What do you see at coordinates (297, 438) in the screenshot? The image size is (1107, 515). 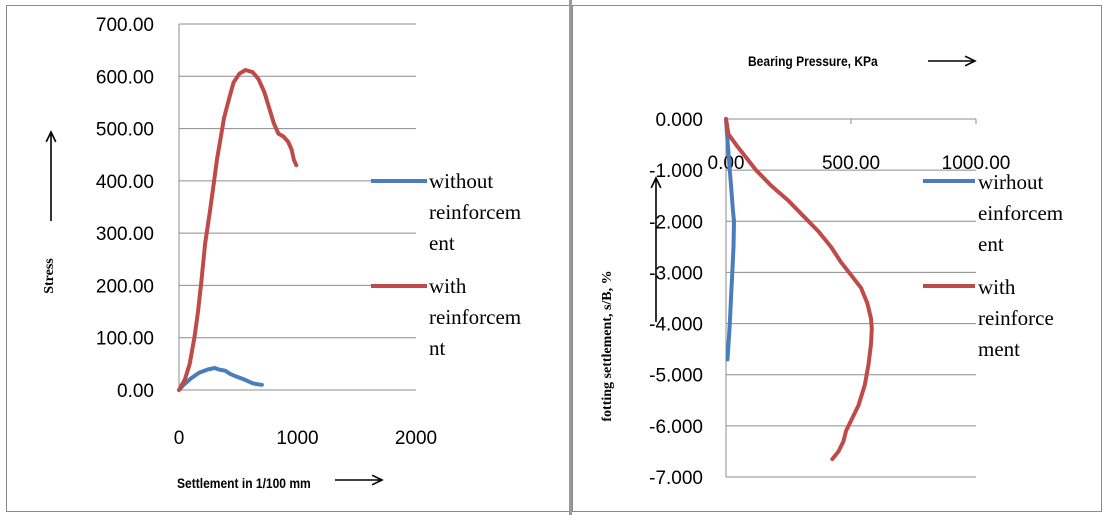 I see `x-tick-label: 1000` at bounding box center [297, 438].